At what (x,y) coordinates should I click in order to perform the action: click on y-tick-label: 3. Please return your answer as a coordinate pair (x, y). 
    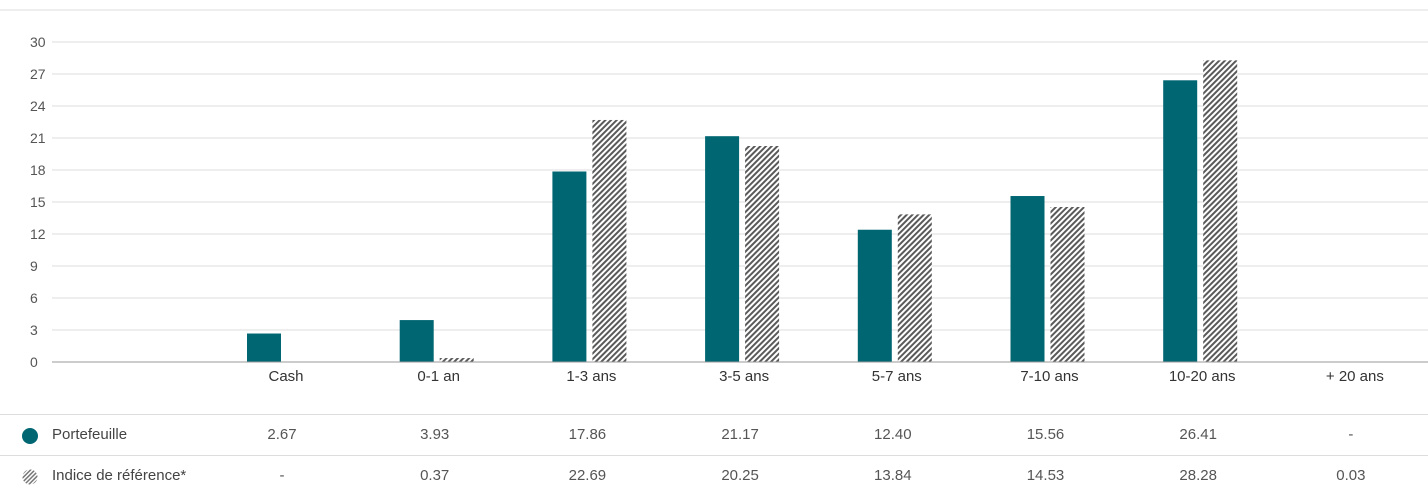
    Looking at the image, I should click on (34, 330).